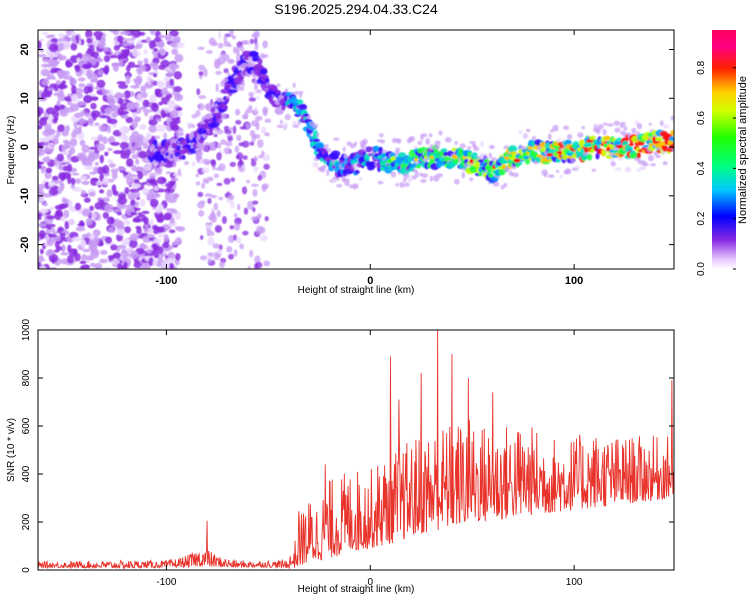  Describe the element at coordinates (356, 290) in the screenshot. I see `spectrogram-x-axis-label: Height of straight line (km)` at that location.